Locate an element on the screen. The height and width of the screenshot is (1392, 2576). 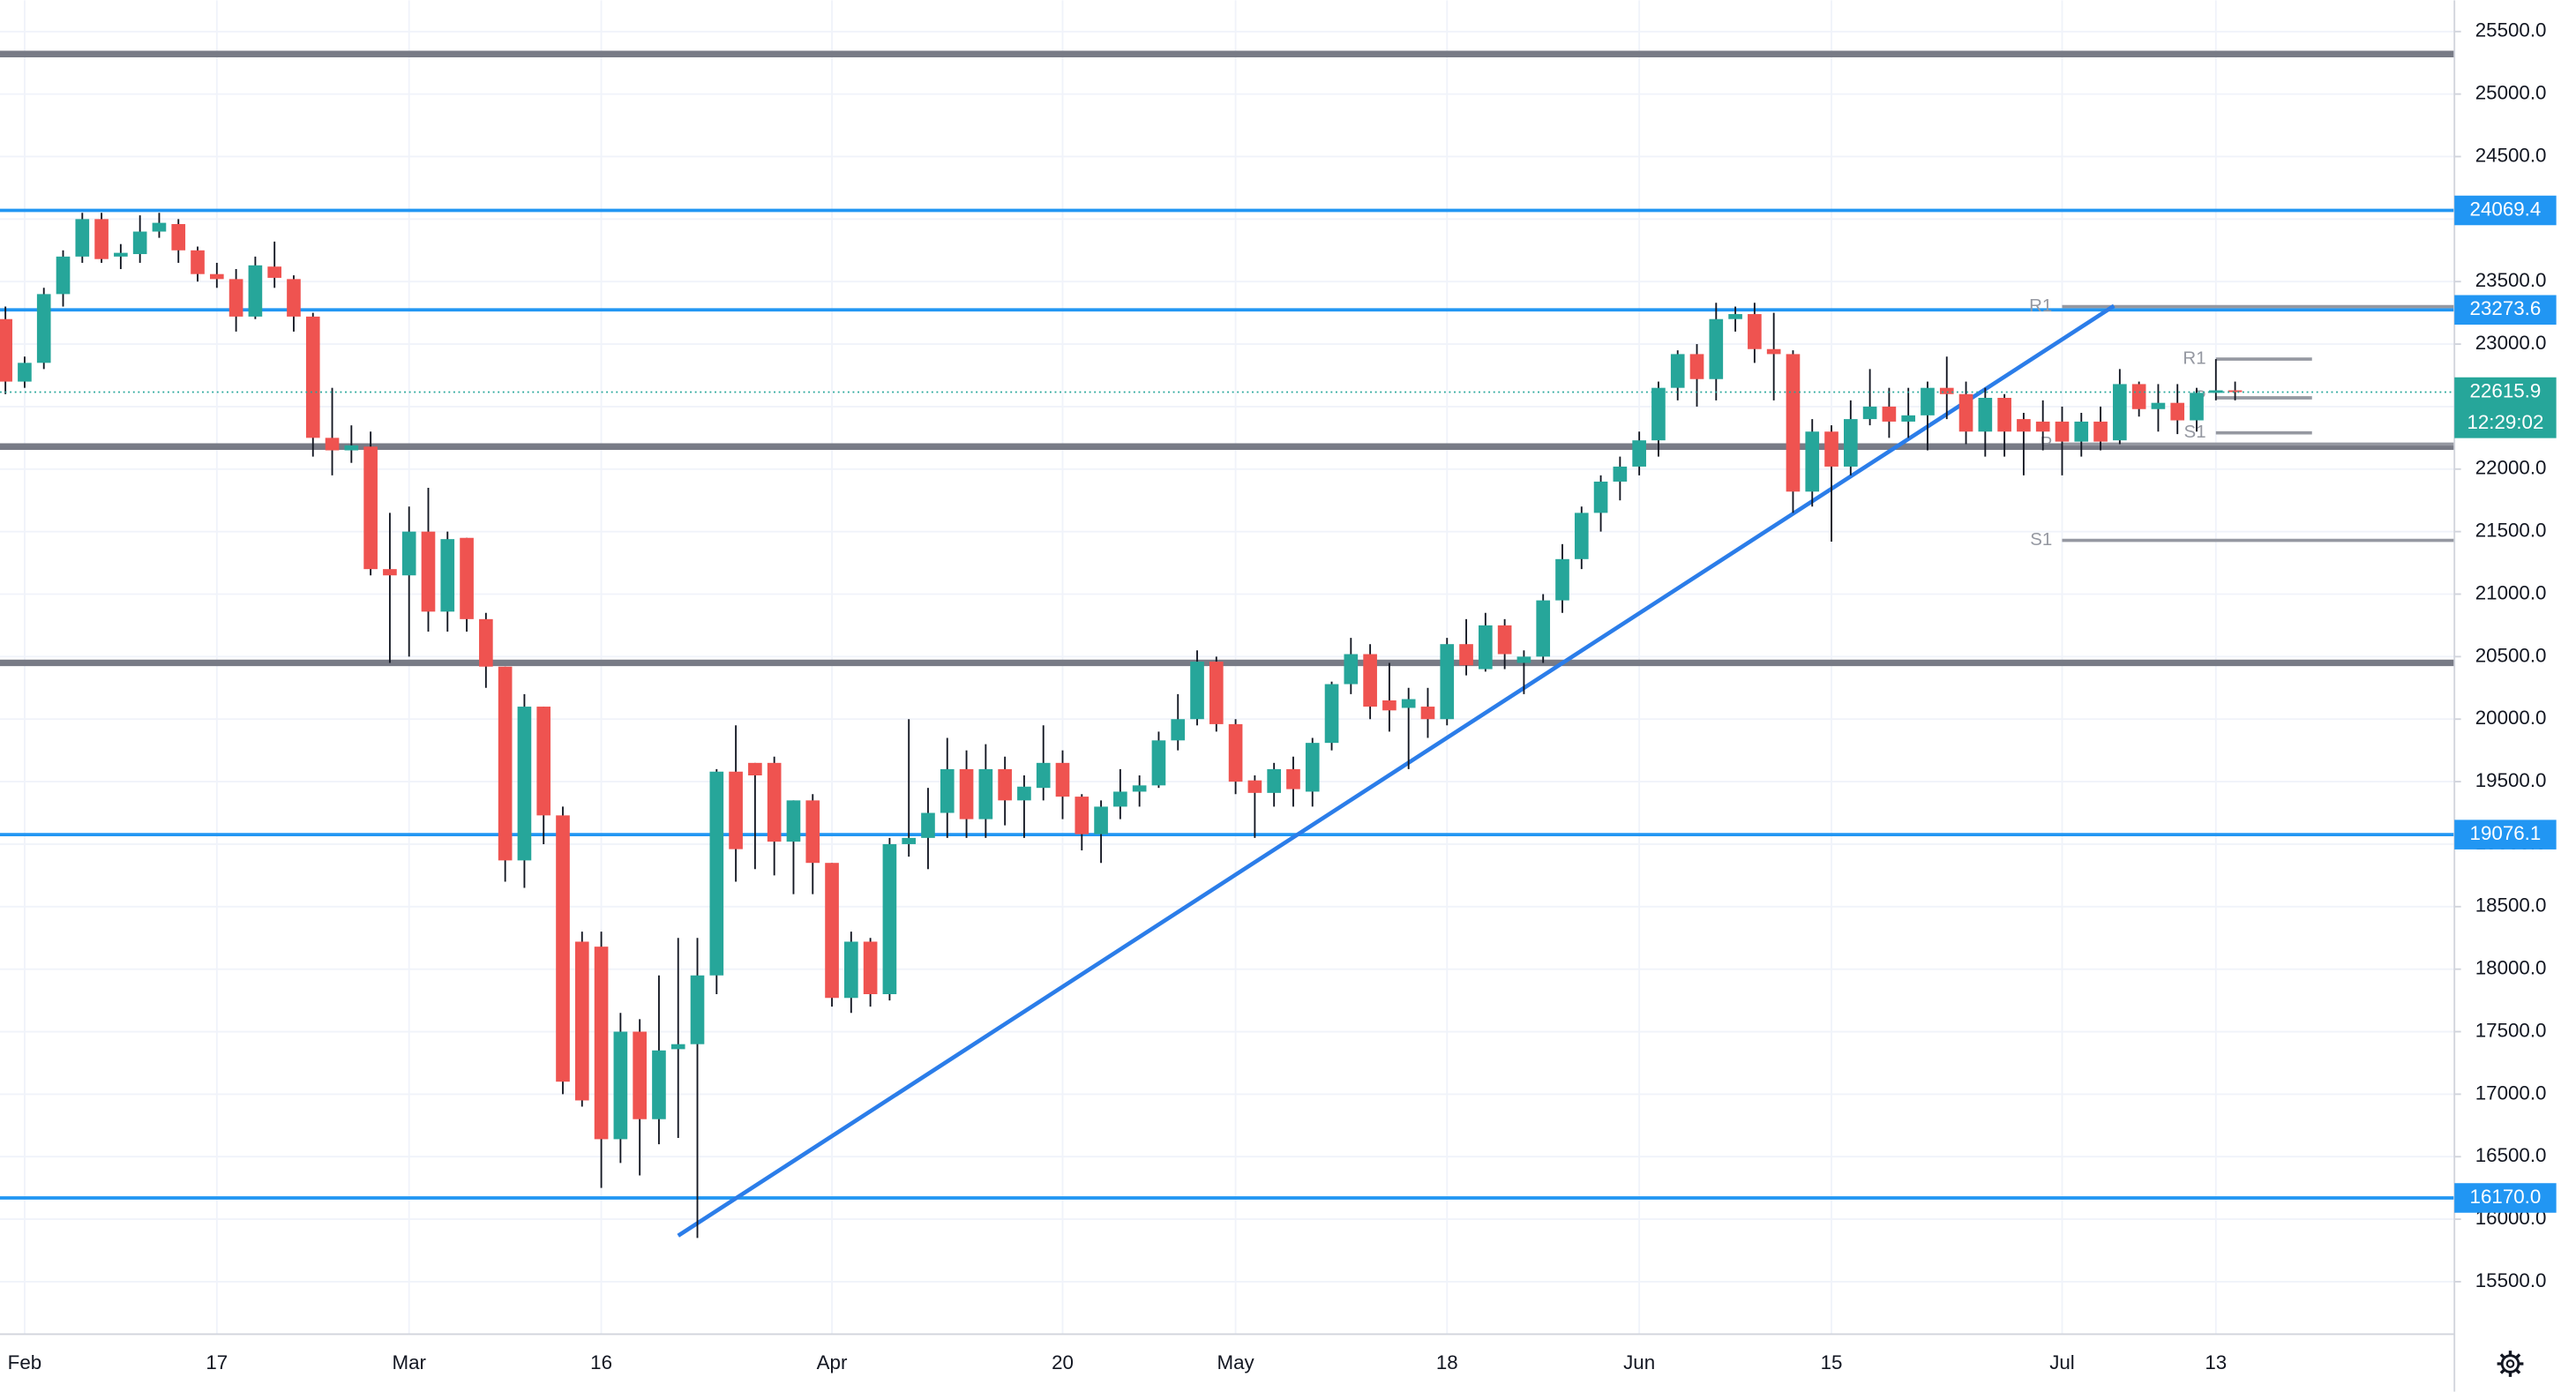
last-price-label: 22615.9 is located at coordinates (2506, 390).